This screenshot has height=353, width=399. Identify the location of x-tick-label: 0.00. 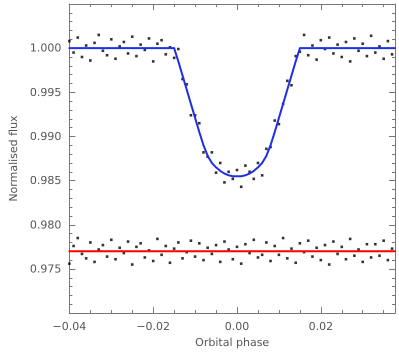
(237, 327).